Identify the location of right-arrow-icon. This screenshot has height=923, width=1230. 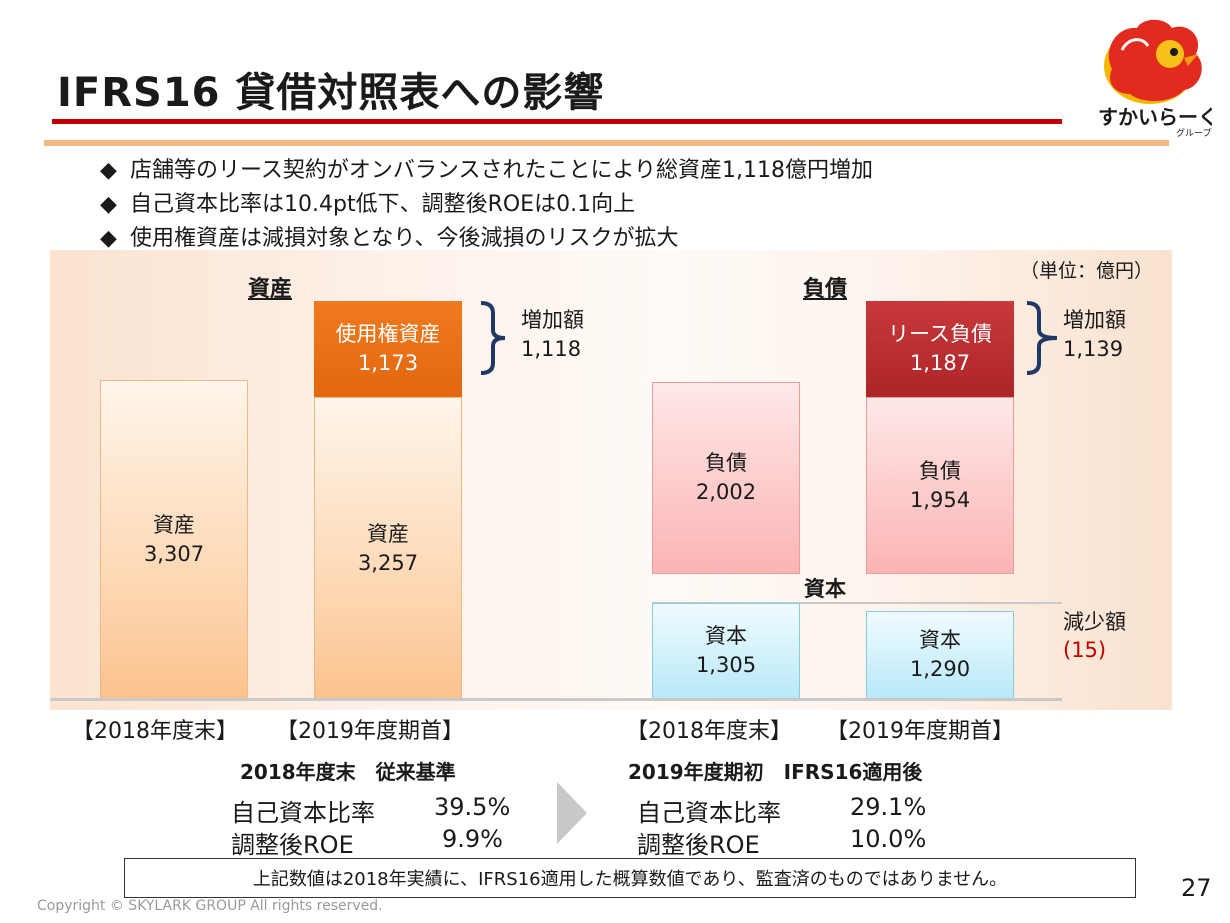
(572, 813).